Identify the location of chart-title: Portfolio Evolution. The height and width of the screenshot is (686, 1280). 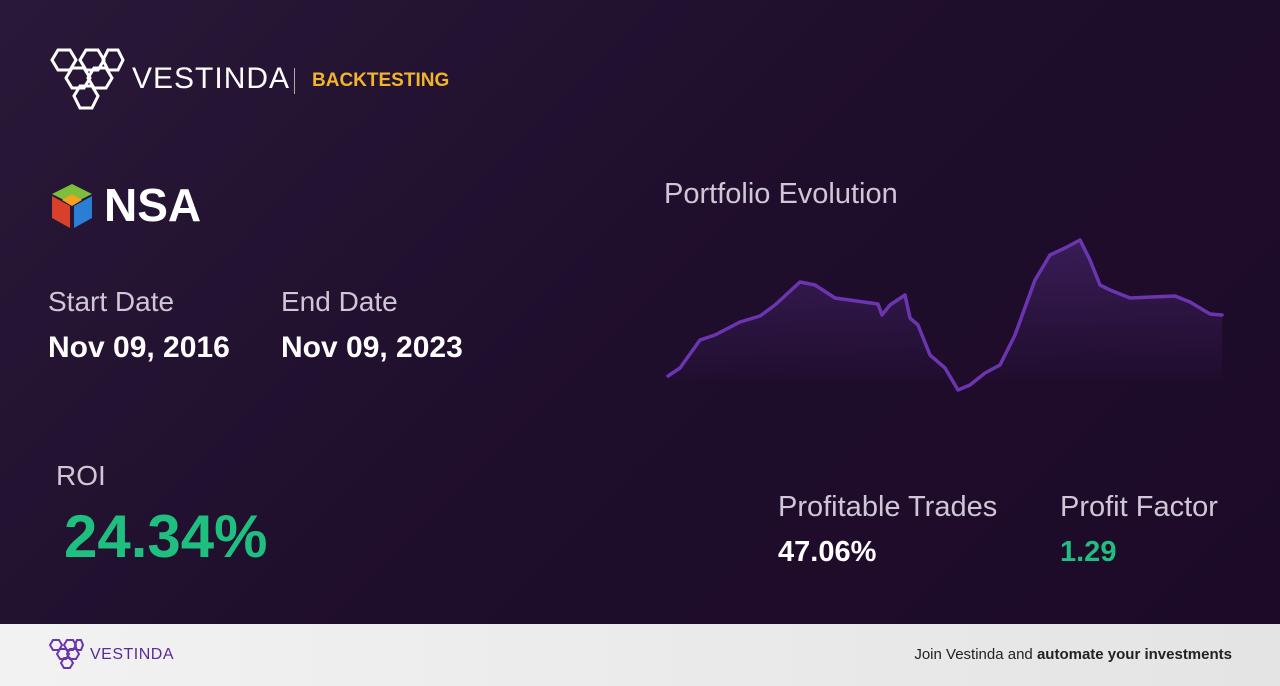
(781, 194).